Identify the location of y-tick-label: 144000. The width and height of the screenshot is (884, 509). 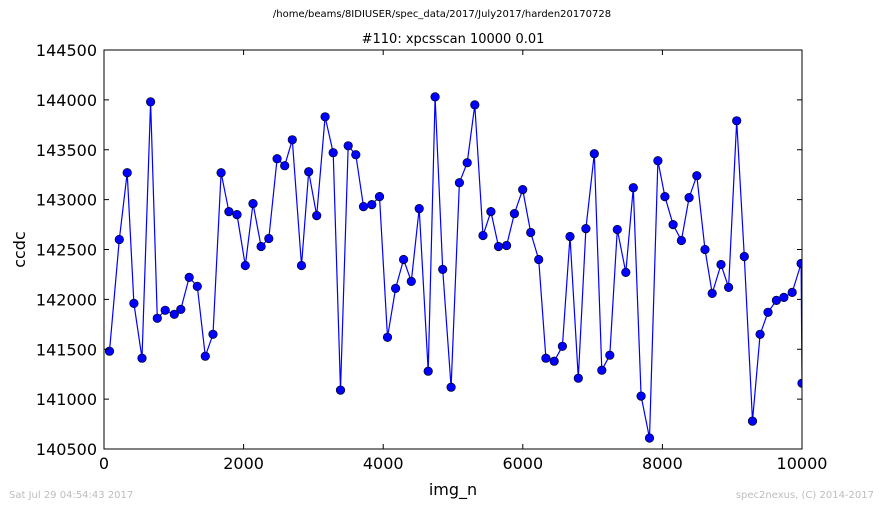
(66, 100).